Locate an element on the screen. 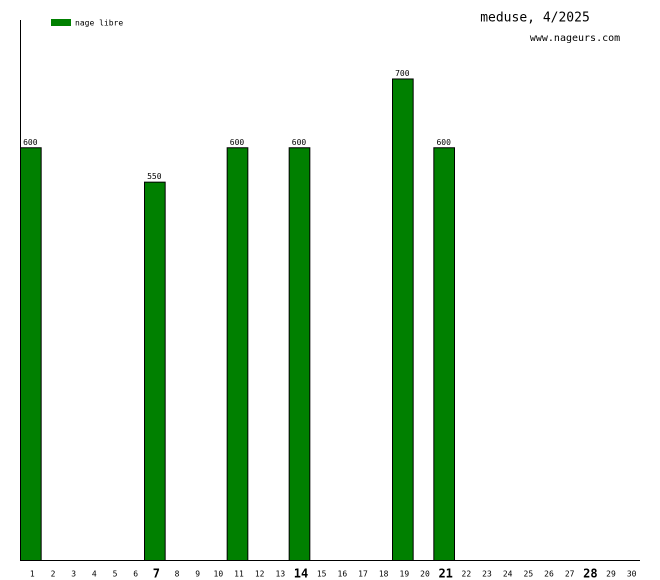  x-tick-label: 8 is located at coordinates (177, 574).